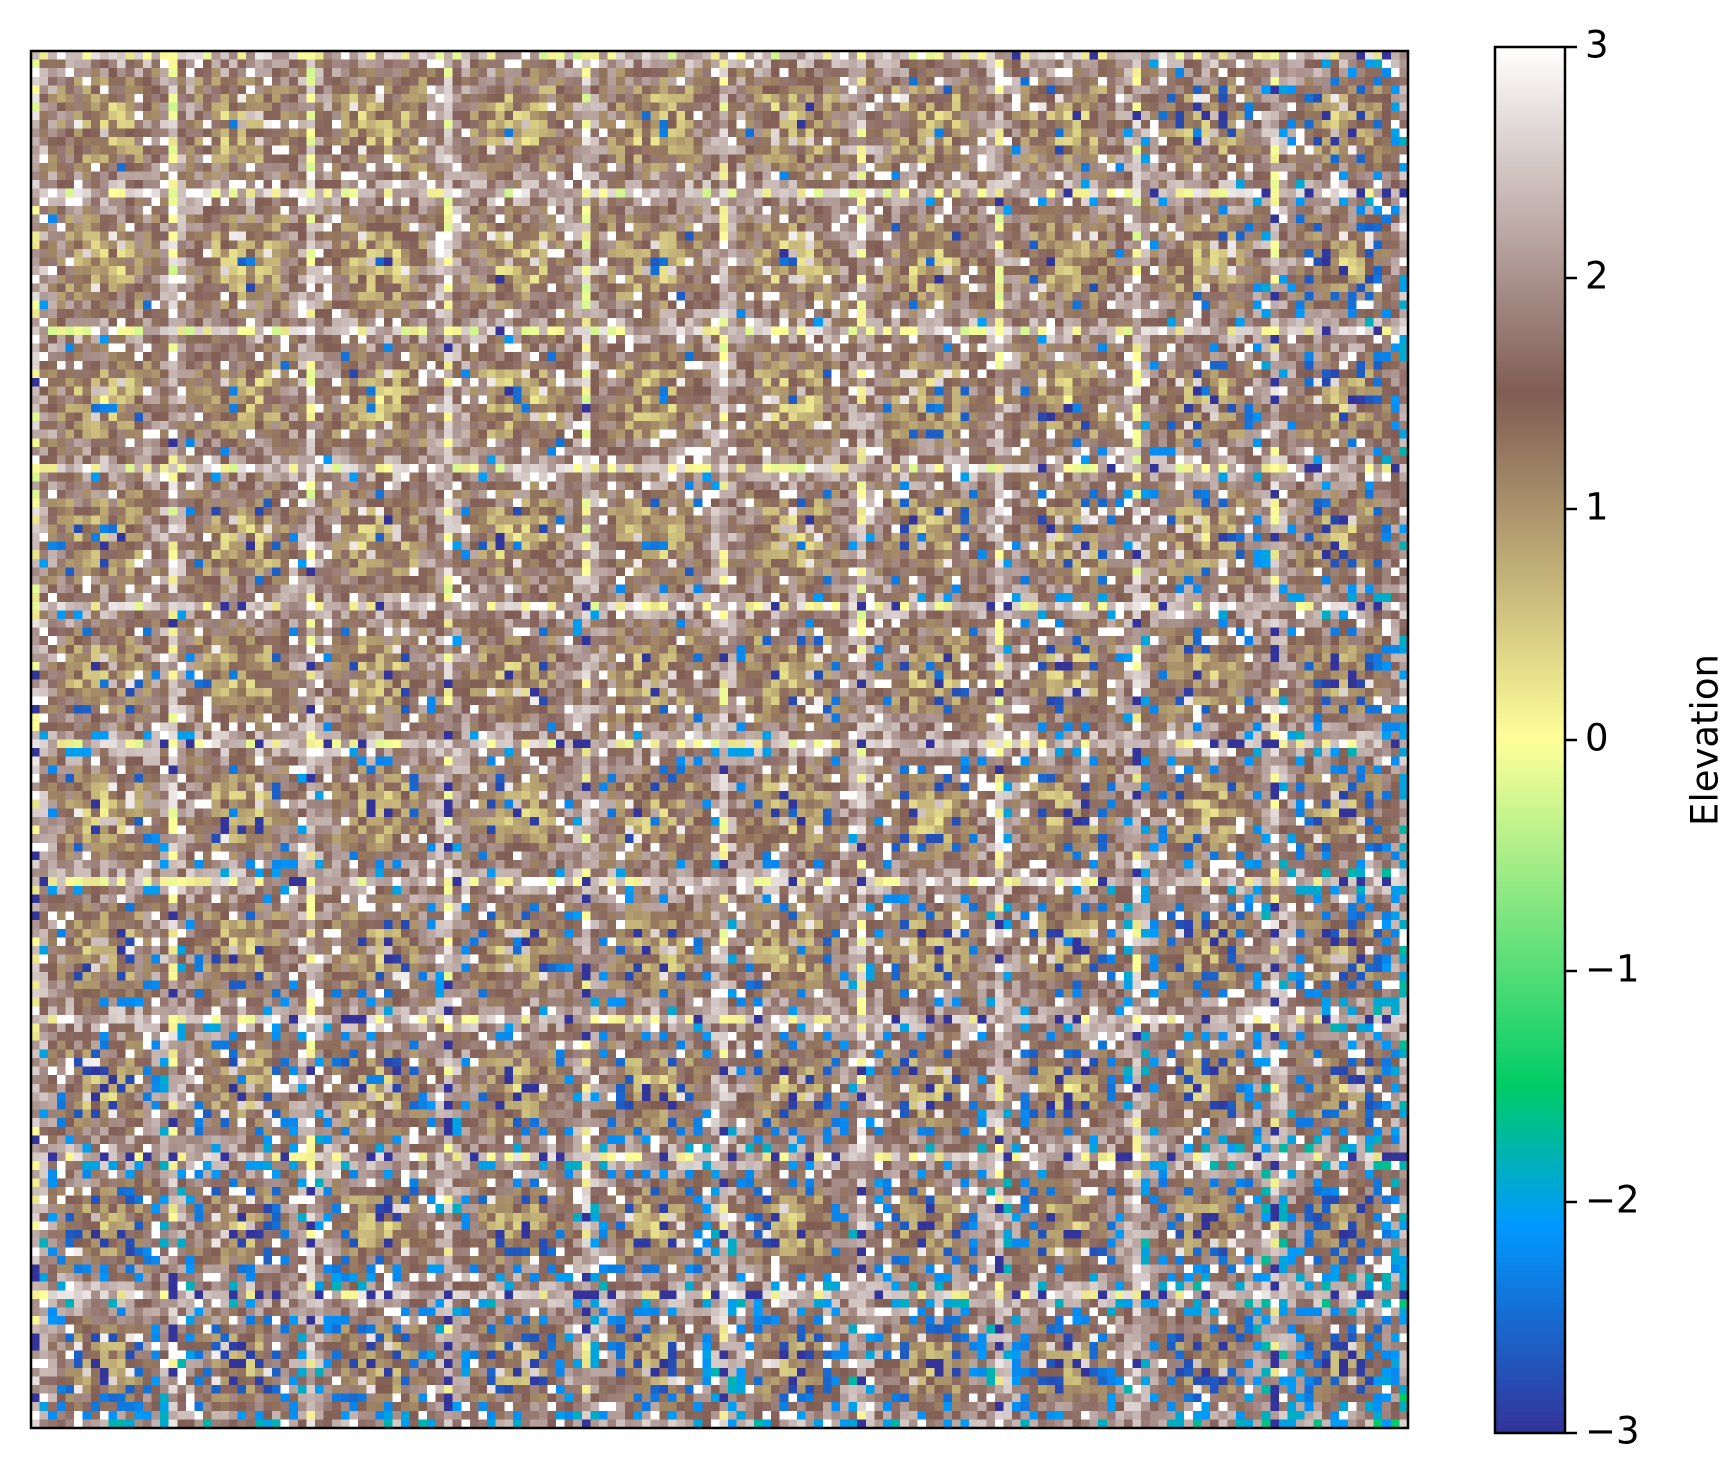  I want to click on colorbar-fill, so click(1530, 740).